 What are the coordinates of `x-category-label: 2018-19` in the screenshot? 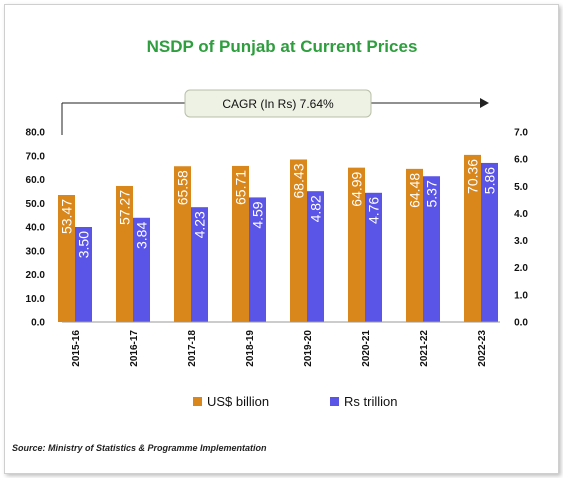 It's located at (250, 348).